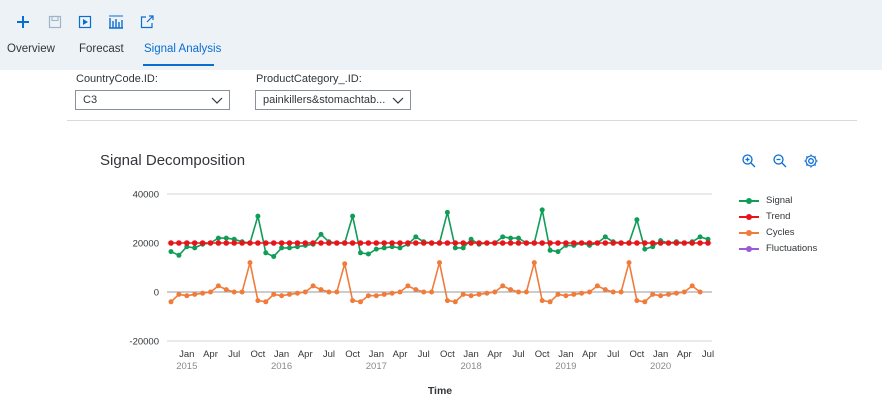 Image resolution: width=882 pixels, height=414 pixels. What do you see at coordinates (776, 219) in the screenshot?
I see `legend-item-trend: Trend` at bounding box center [776, 219].